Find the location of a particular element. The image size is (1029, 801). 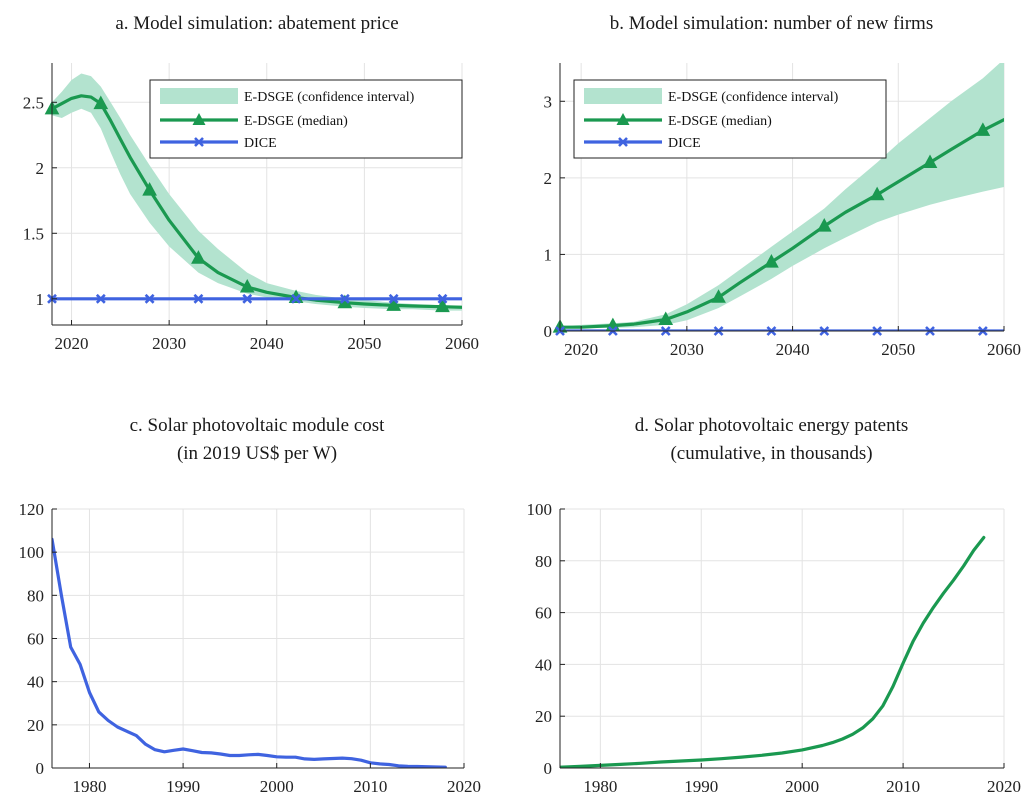

chart-title: d. Solar photovoltaic energy patents is located at coordinates (771, 425).